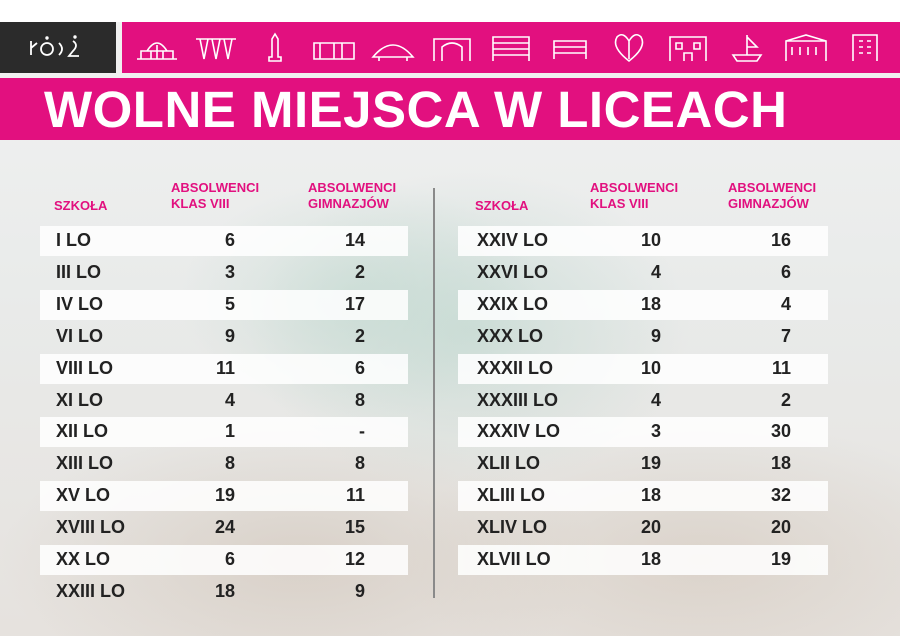 The image size is (900, 636). Describe the element at coordinates (354, 559) in the screenshot. I see `cell-gimnazjow: 12` at that location.